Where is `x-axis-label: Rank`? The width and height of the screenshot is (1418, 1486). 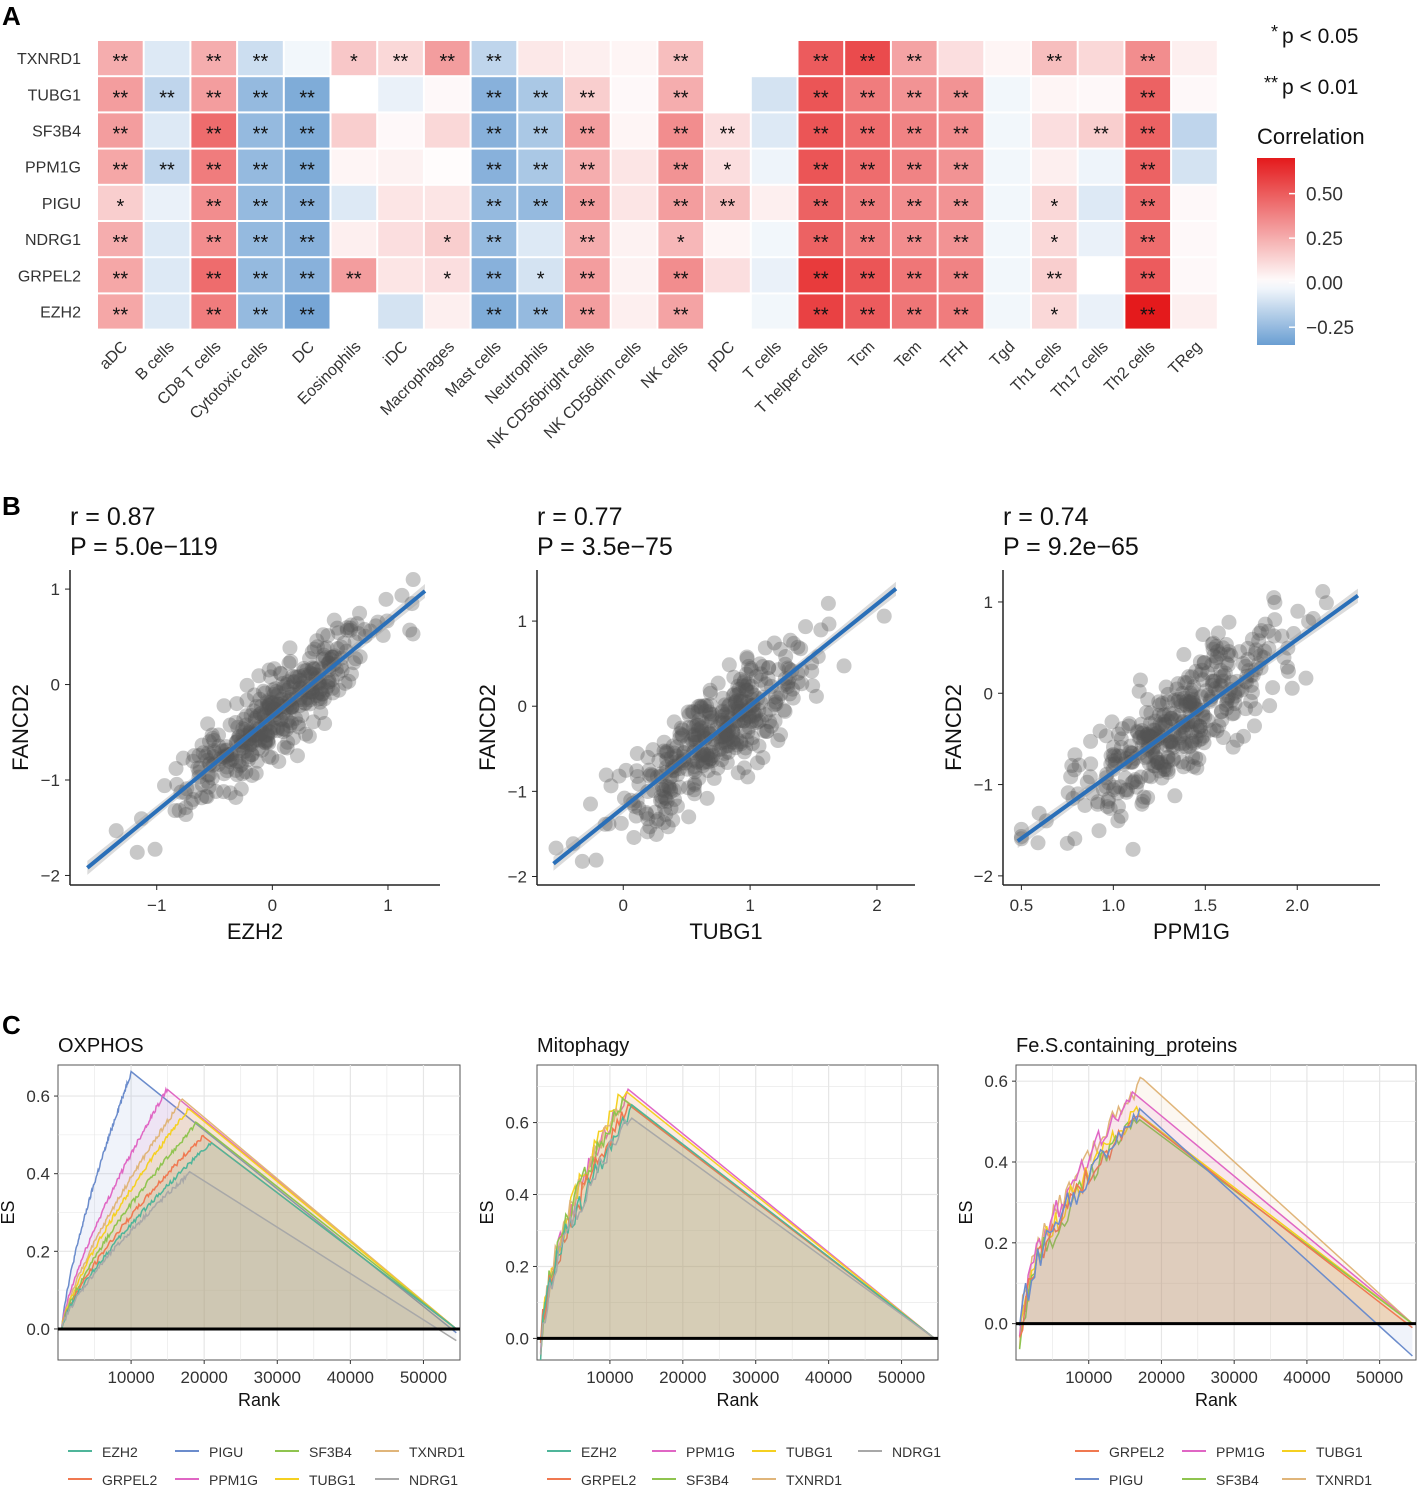
x-axis-label: Rank is located at coordinates (259, 1400).